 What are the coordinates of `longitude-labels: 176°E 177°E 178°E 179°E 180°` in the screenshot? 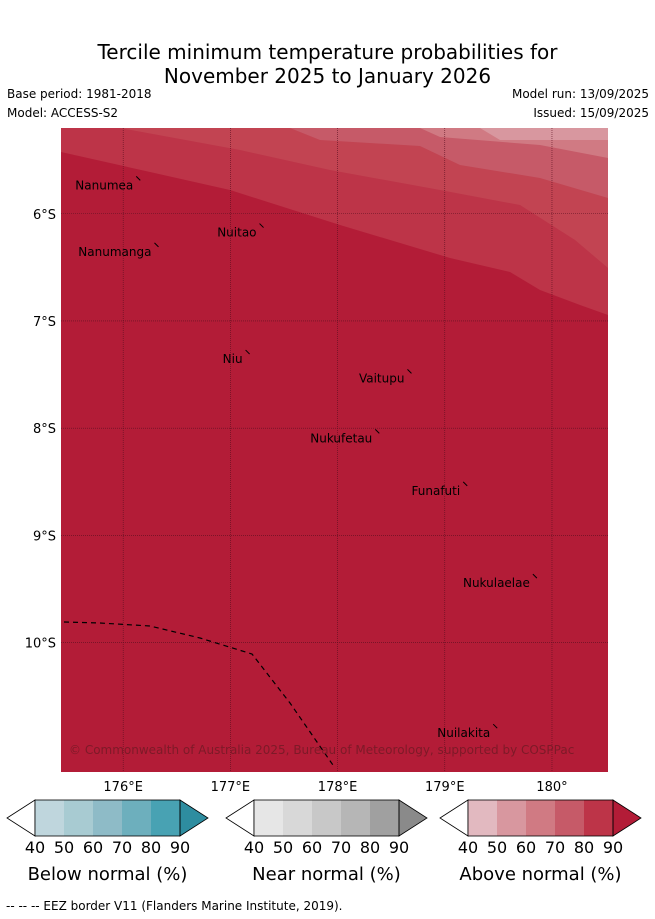 It's located at (335, 787).